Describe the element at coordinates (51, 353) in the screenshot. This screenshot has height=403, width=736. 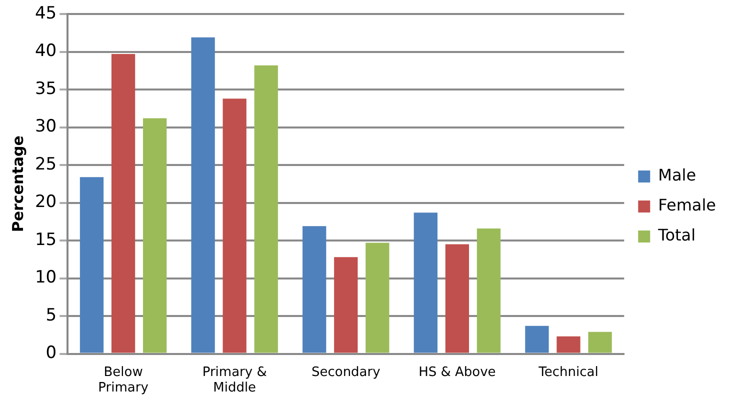
I see `y-tick-label: 0` at that location.